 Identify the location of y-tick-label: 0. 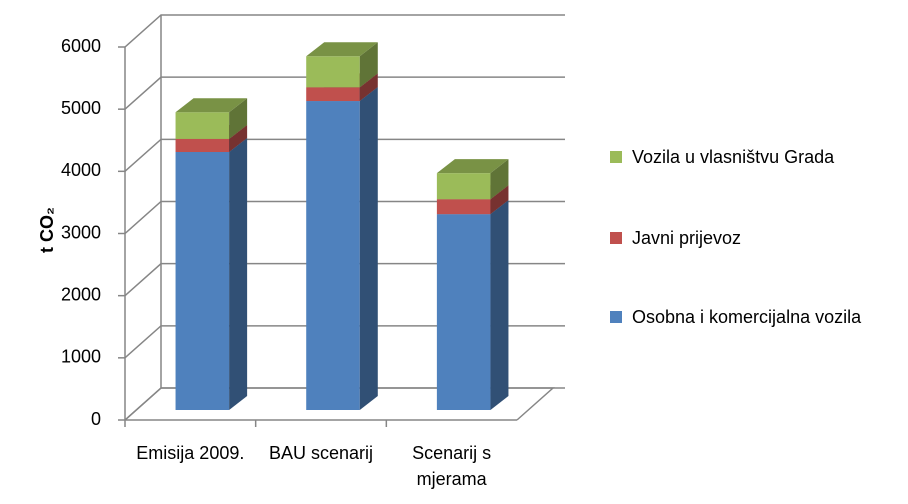
(96, 419).